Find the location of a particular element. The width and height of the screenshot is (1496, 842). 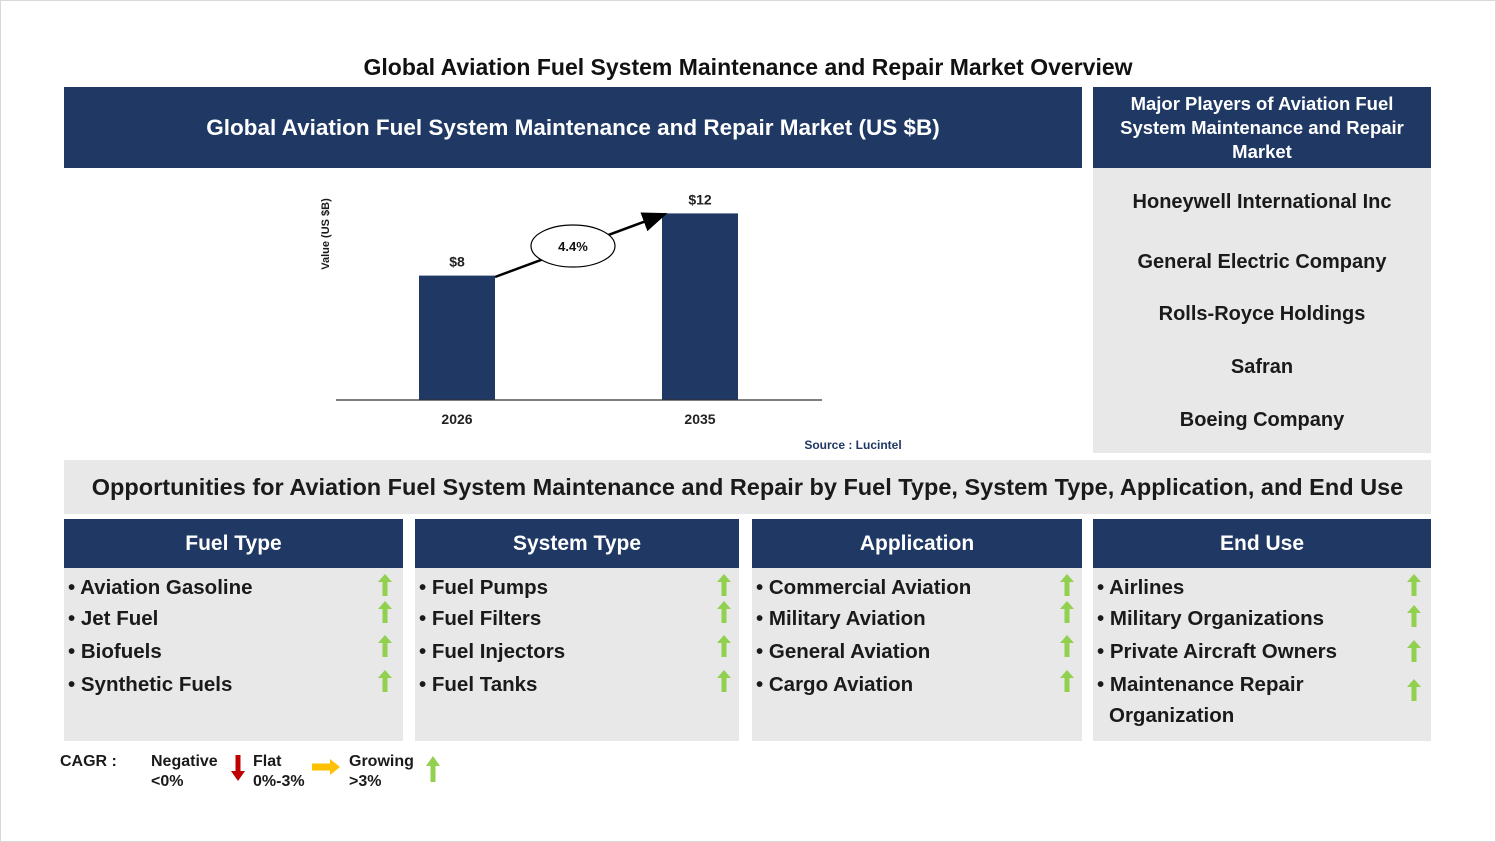

cagr-bubble is located at coordinates (573, 246).